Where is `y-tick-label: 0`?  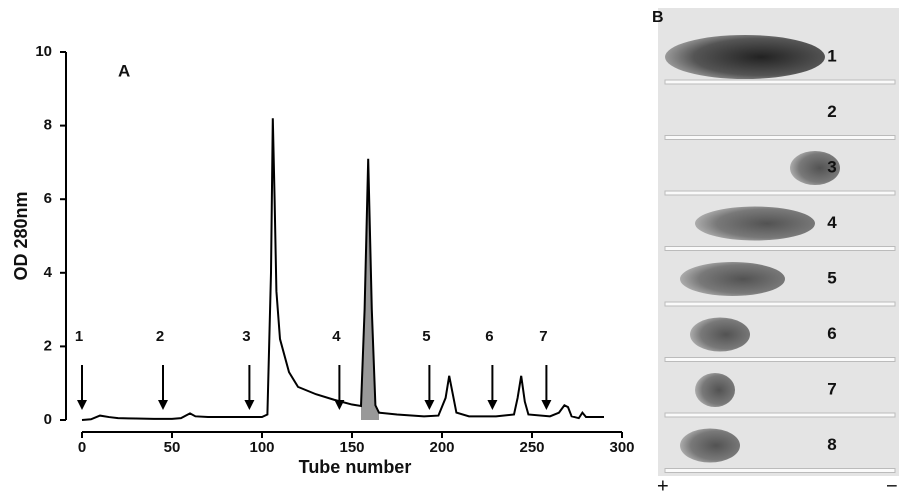
y-tick-label: 0 is located at coordinates (48, 419).